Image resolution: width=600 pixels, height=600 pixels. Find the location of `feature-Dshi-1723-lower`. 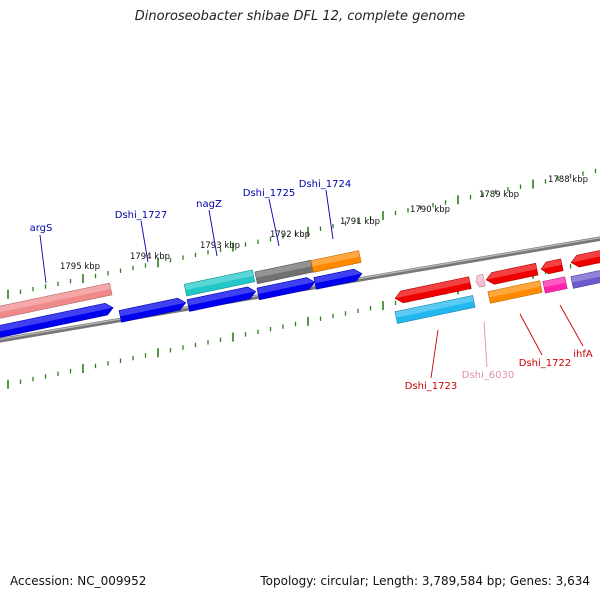

feature-Dshi-1723-lower is located at coordinates (435, 309).